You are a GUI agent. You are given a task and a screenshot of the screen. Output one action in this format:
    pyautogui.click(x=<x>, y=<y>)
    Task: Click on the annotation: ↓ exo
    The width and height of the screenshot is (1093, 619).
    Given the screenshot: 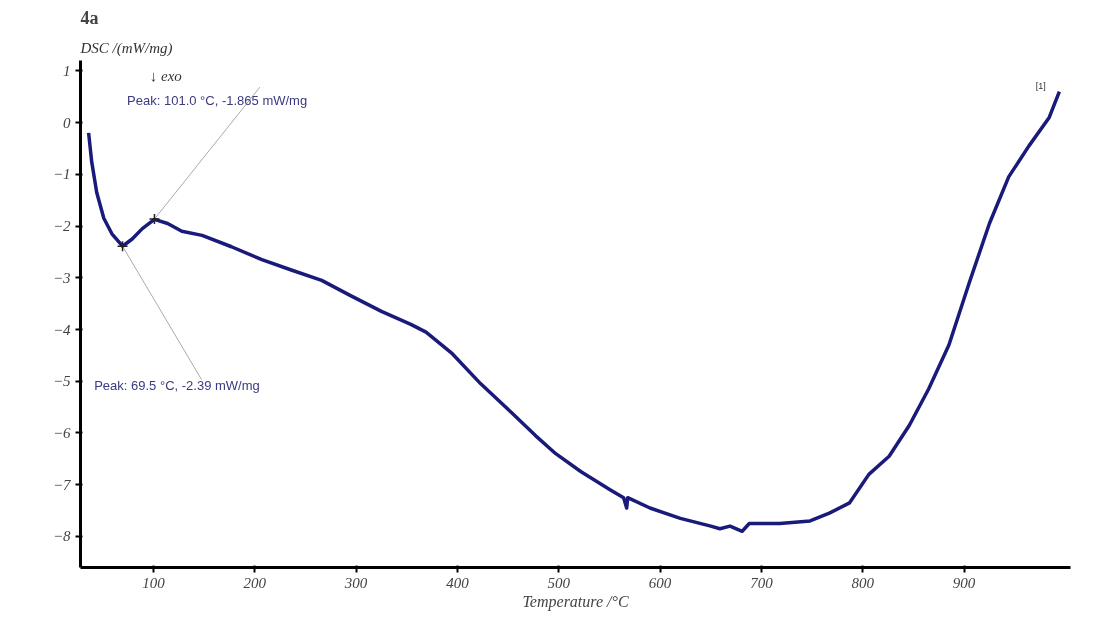 What is the action you would take?
    pyautogui.click(x=166, y=75)
    